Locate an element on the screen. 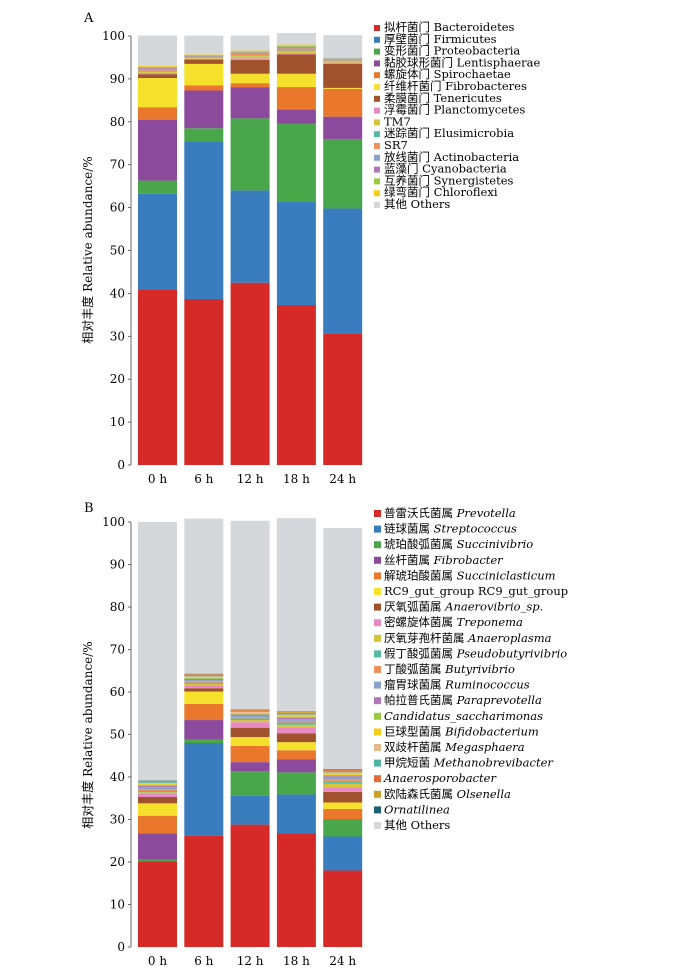 The image size is (700, 980). legend-label: 甲烷短菌 Methanobrevibacter is located at coordinates (469, 763).